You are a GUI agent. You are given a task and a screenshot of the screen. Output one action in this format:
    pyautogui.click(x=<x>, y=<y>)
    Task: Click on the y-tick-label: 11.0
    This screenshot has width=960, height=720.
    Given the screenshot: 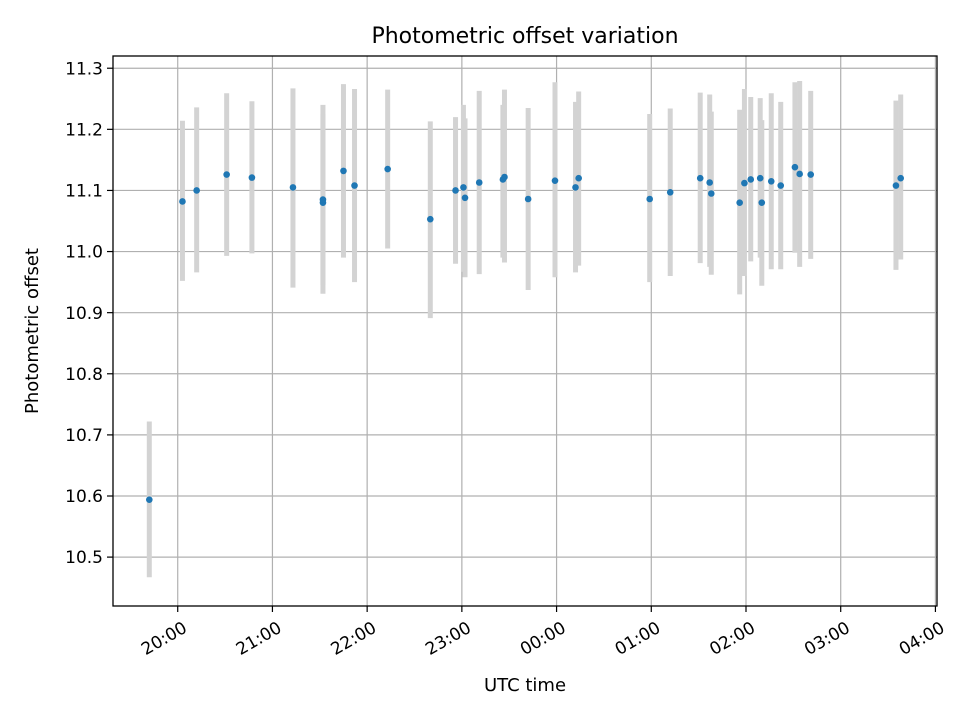 What is the action you would take?
    pyautogui.click(x=84, y=253)
    